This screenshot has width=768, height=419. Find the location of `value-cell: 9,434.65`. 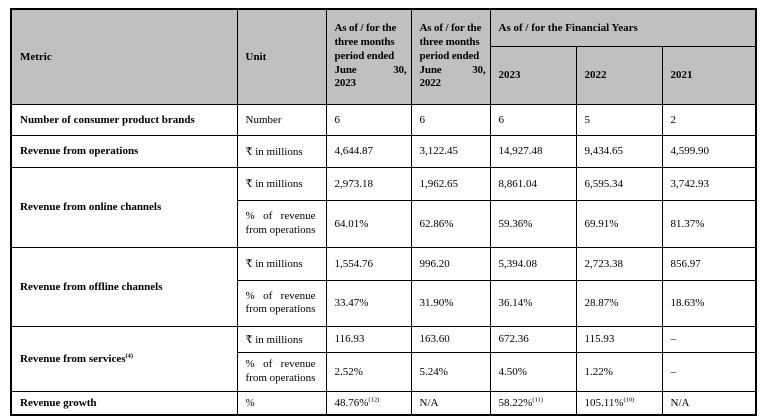

value-cell: 9,434.65 is located at coordinates (619, 151).